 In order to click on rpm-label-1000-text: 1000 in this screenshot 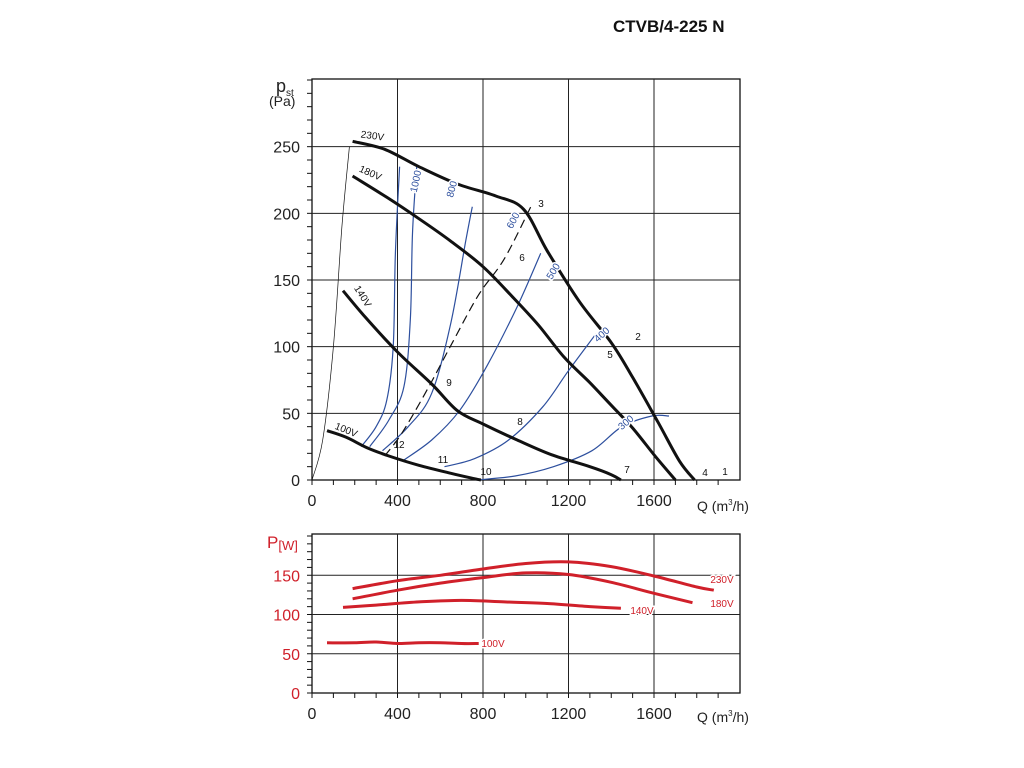, I will do `click(416, 181)`.